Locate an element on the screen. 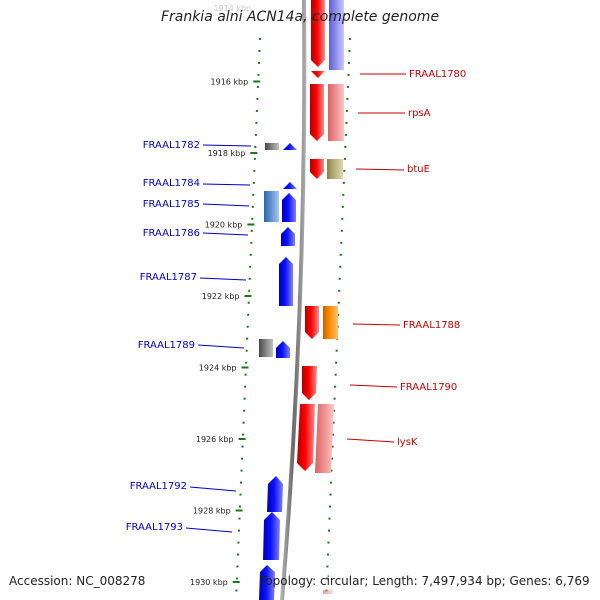  gene-btue is located at coordinates (317, 169).